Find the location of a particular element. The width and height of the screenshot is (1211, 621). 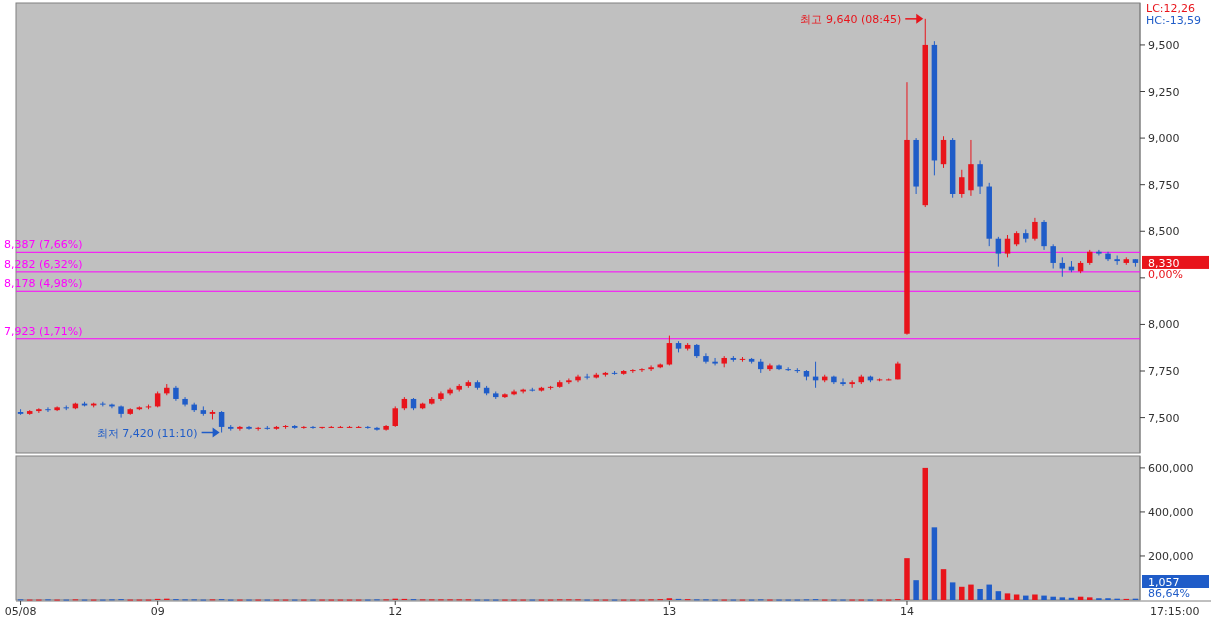

annotation: 1,057 is located at coordinates (1175, 582).